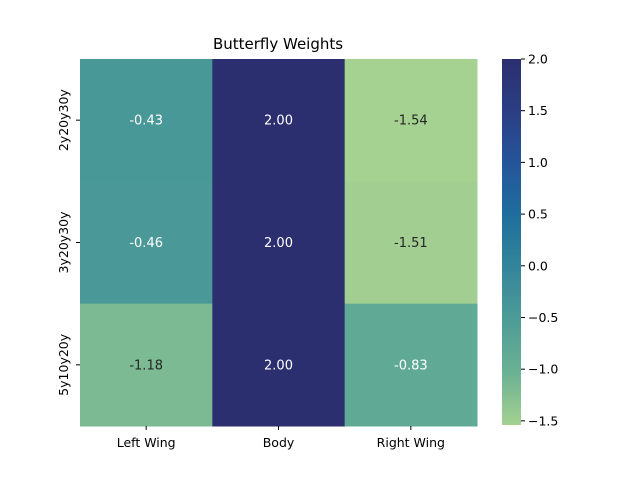 Image resolution: width=640 pixels, height=480 pixels. Describe the element at coordinates (543, 317) in the screenshot. I see `colorbar-tick-label: −0.5` at that location.